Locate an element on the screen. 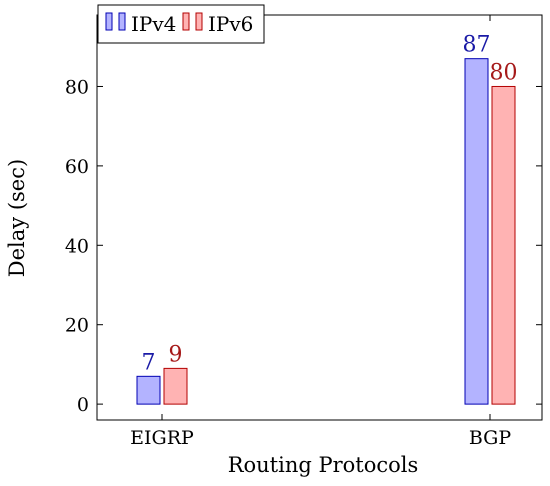 The image size is (550, 486). data-label: 87 is located at coordinates (477, 45).